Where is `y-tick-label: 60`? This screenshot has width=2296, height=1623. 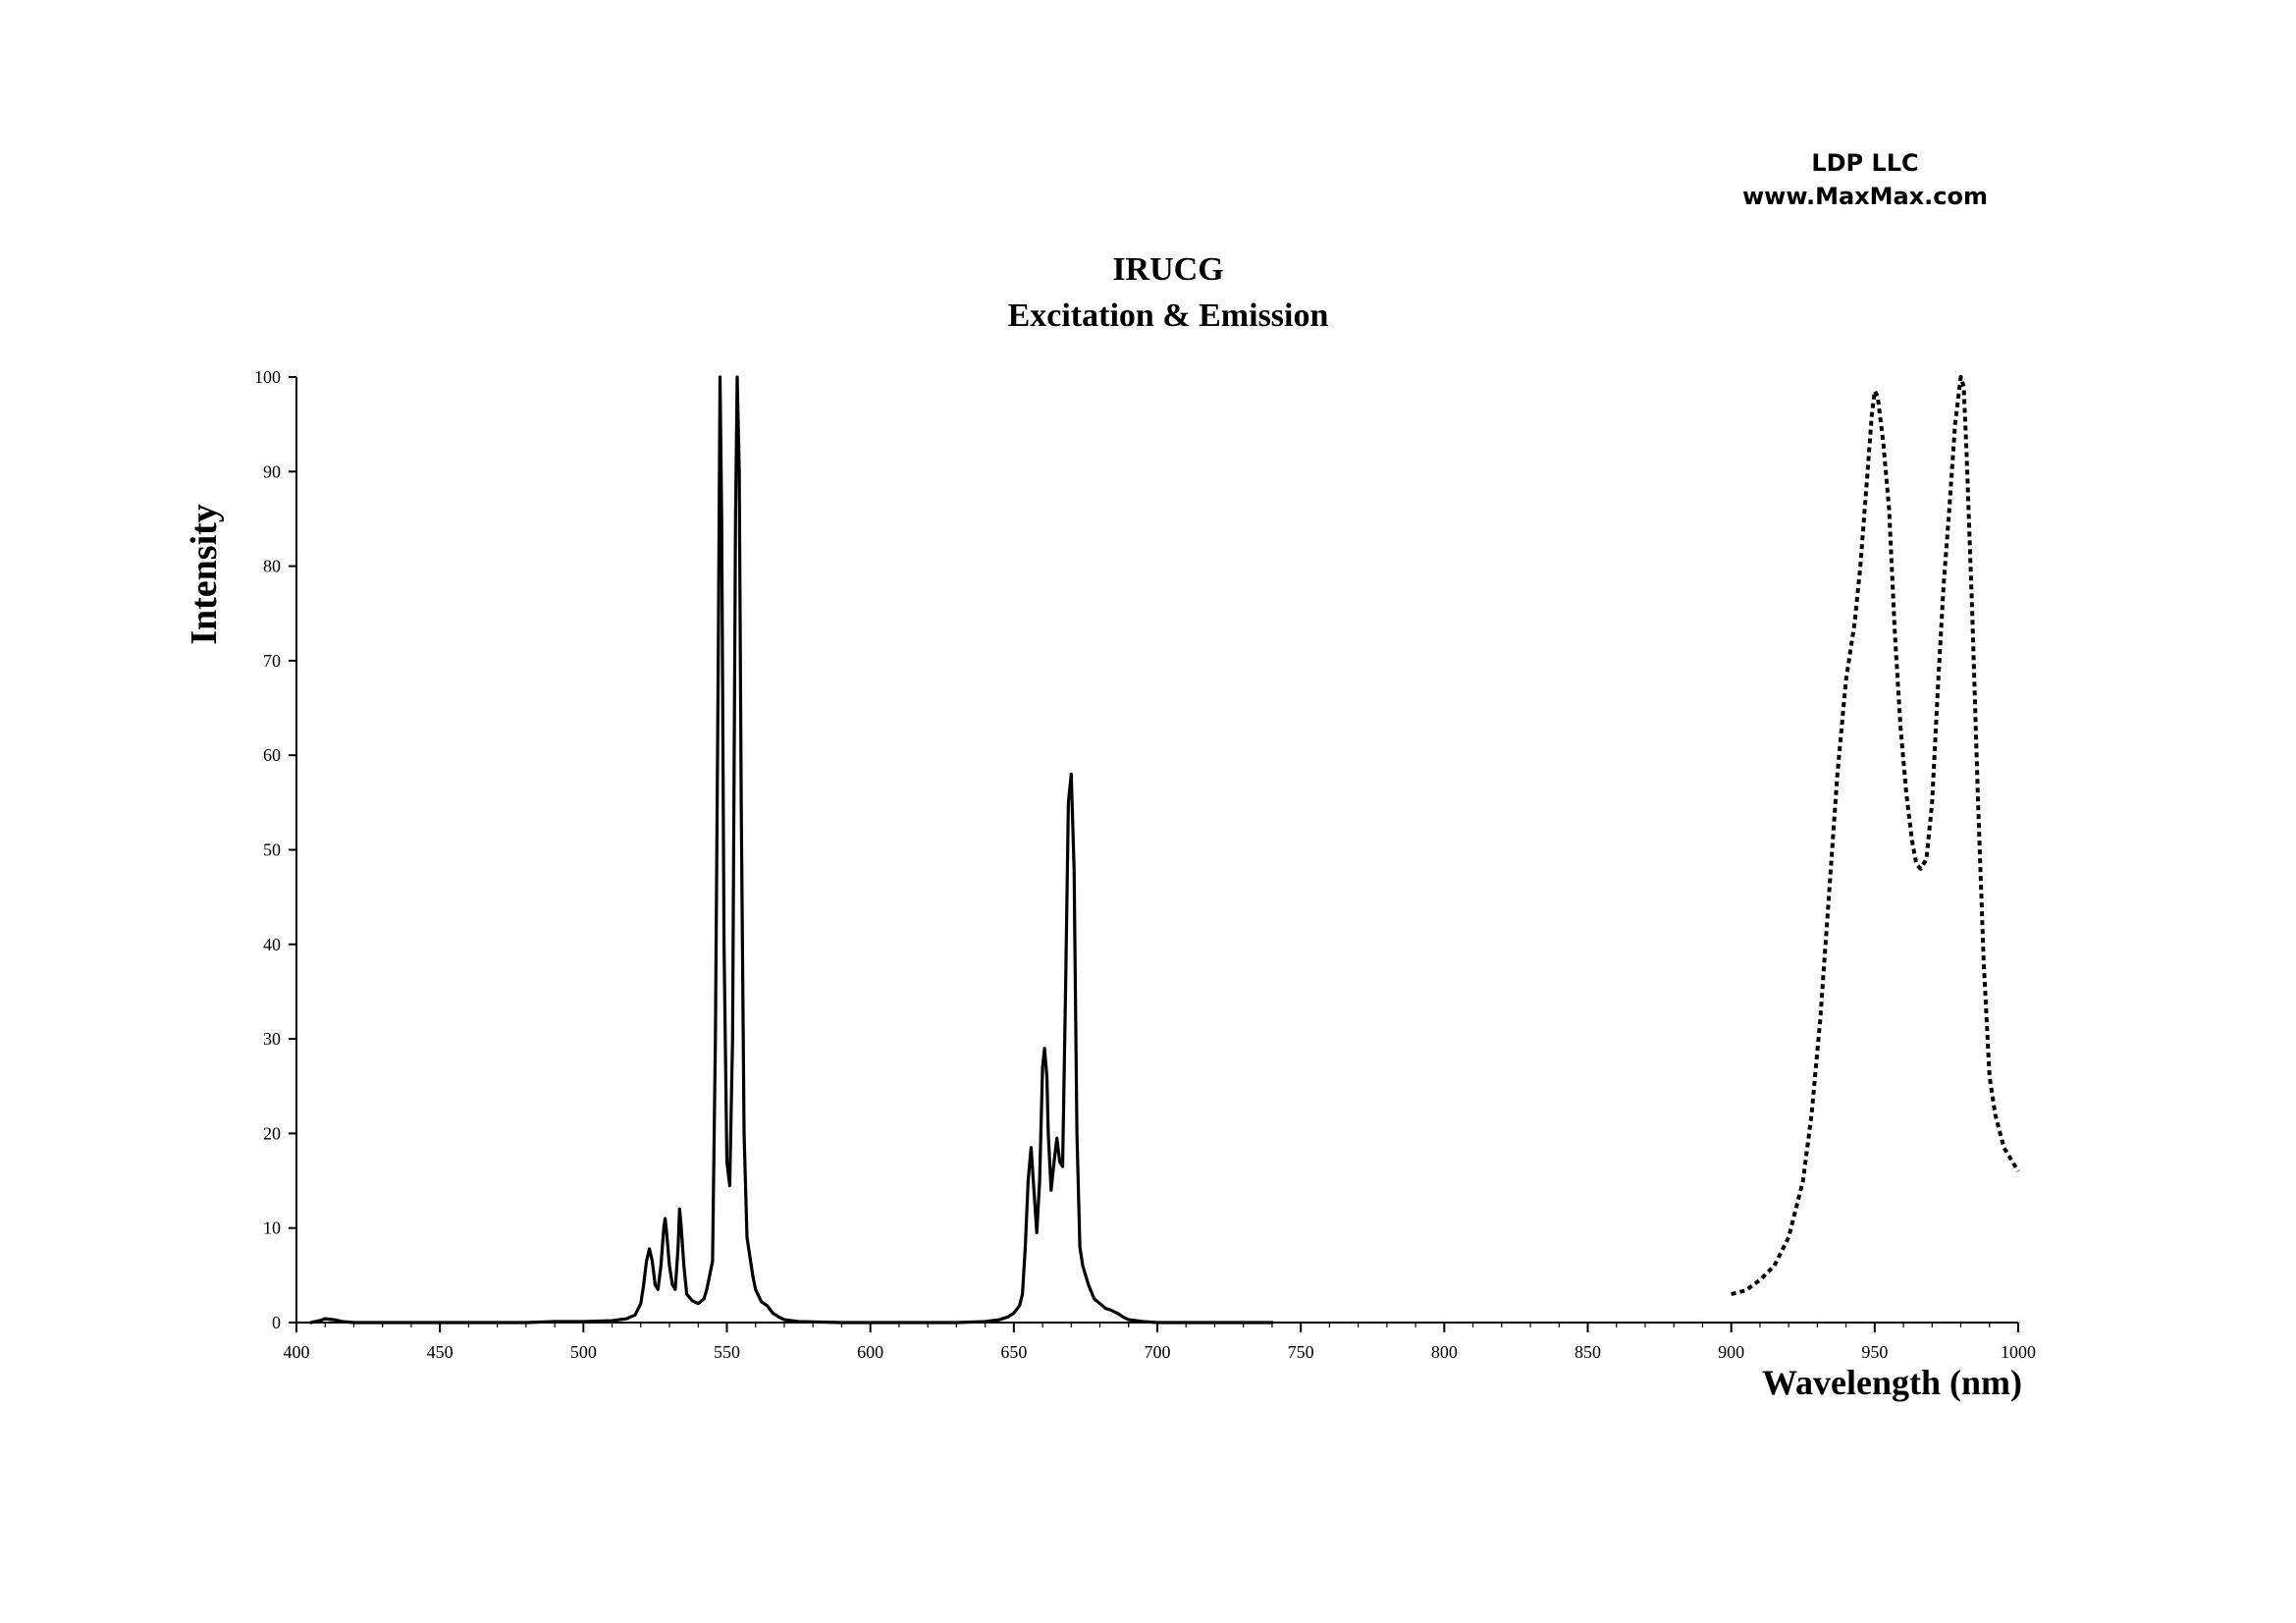
y-tick-label: 60 is located at coordinates (272, 755).